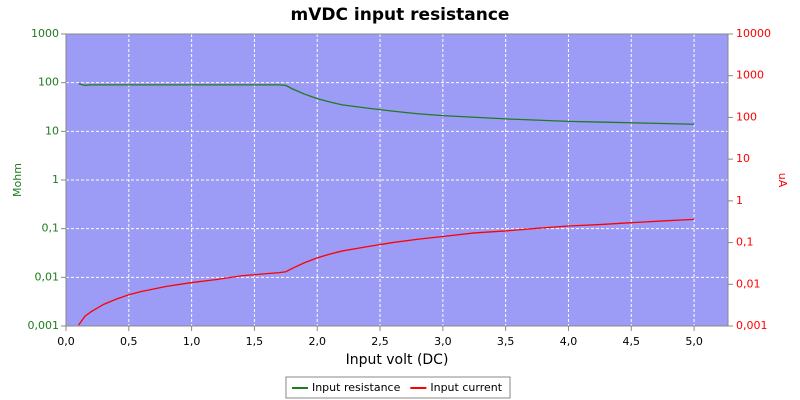 Image resolution: width=800 pixels, height=400 pixels. Describe the element at coordinates (743, 158) in the screenshot. I see `y2-tick-label: 10` at that location.